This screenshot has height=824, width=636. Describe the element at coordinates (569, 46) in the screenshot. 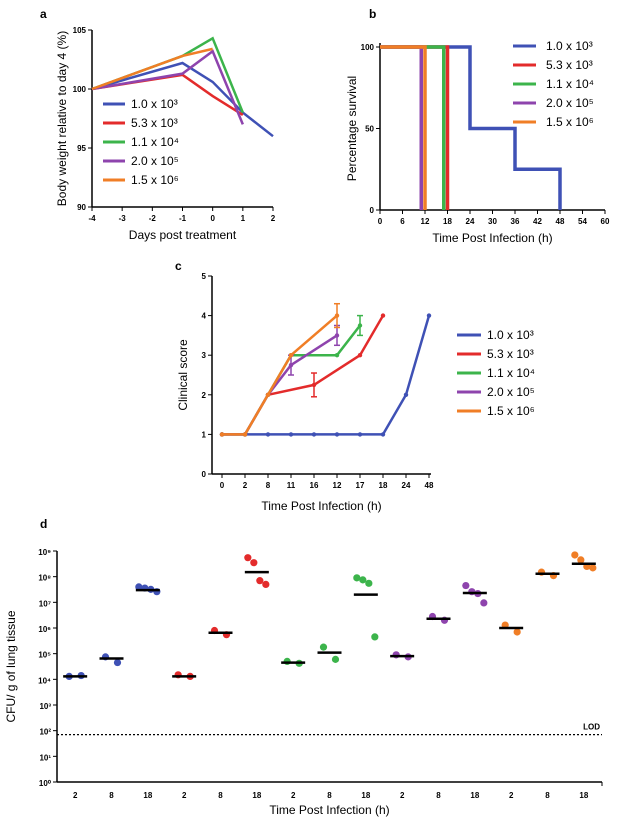

I see `legend-label-b-0: 1.0 x 10³` at that location.